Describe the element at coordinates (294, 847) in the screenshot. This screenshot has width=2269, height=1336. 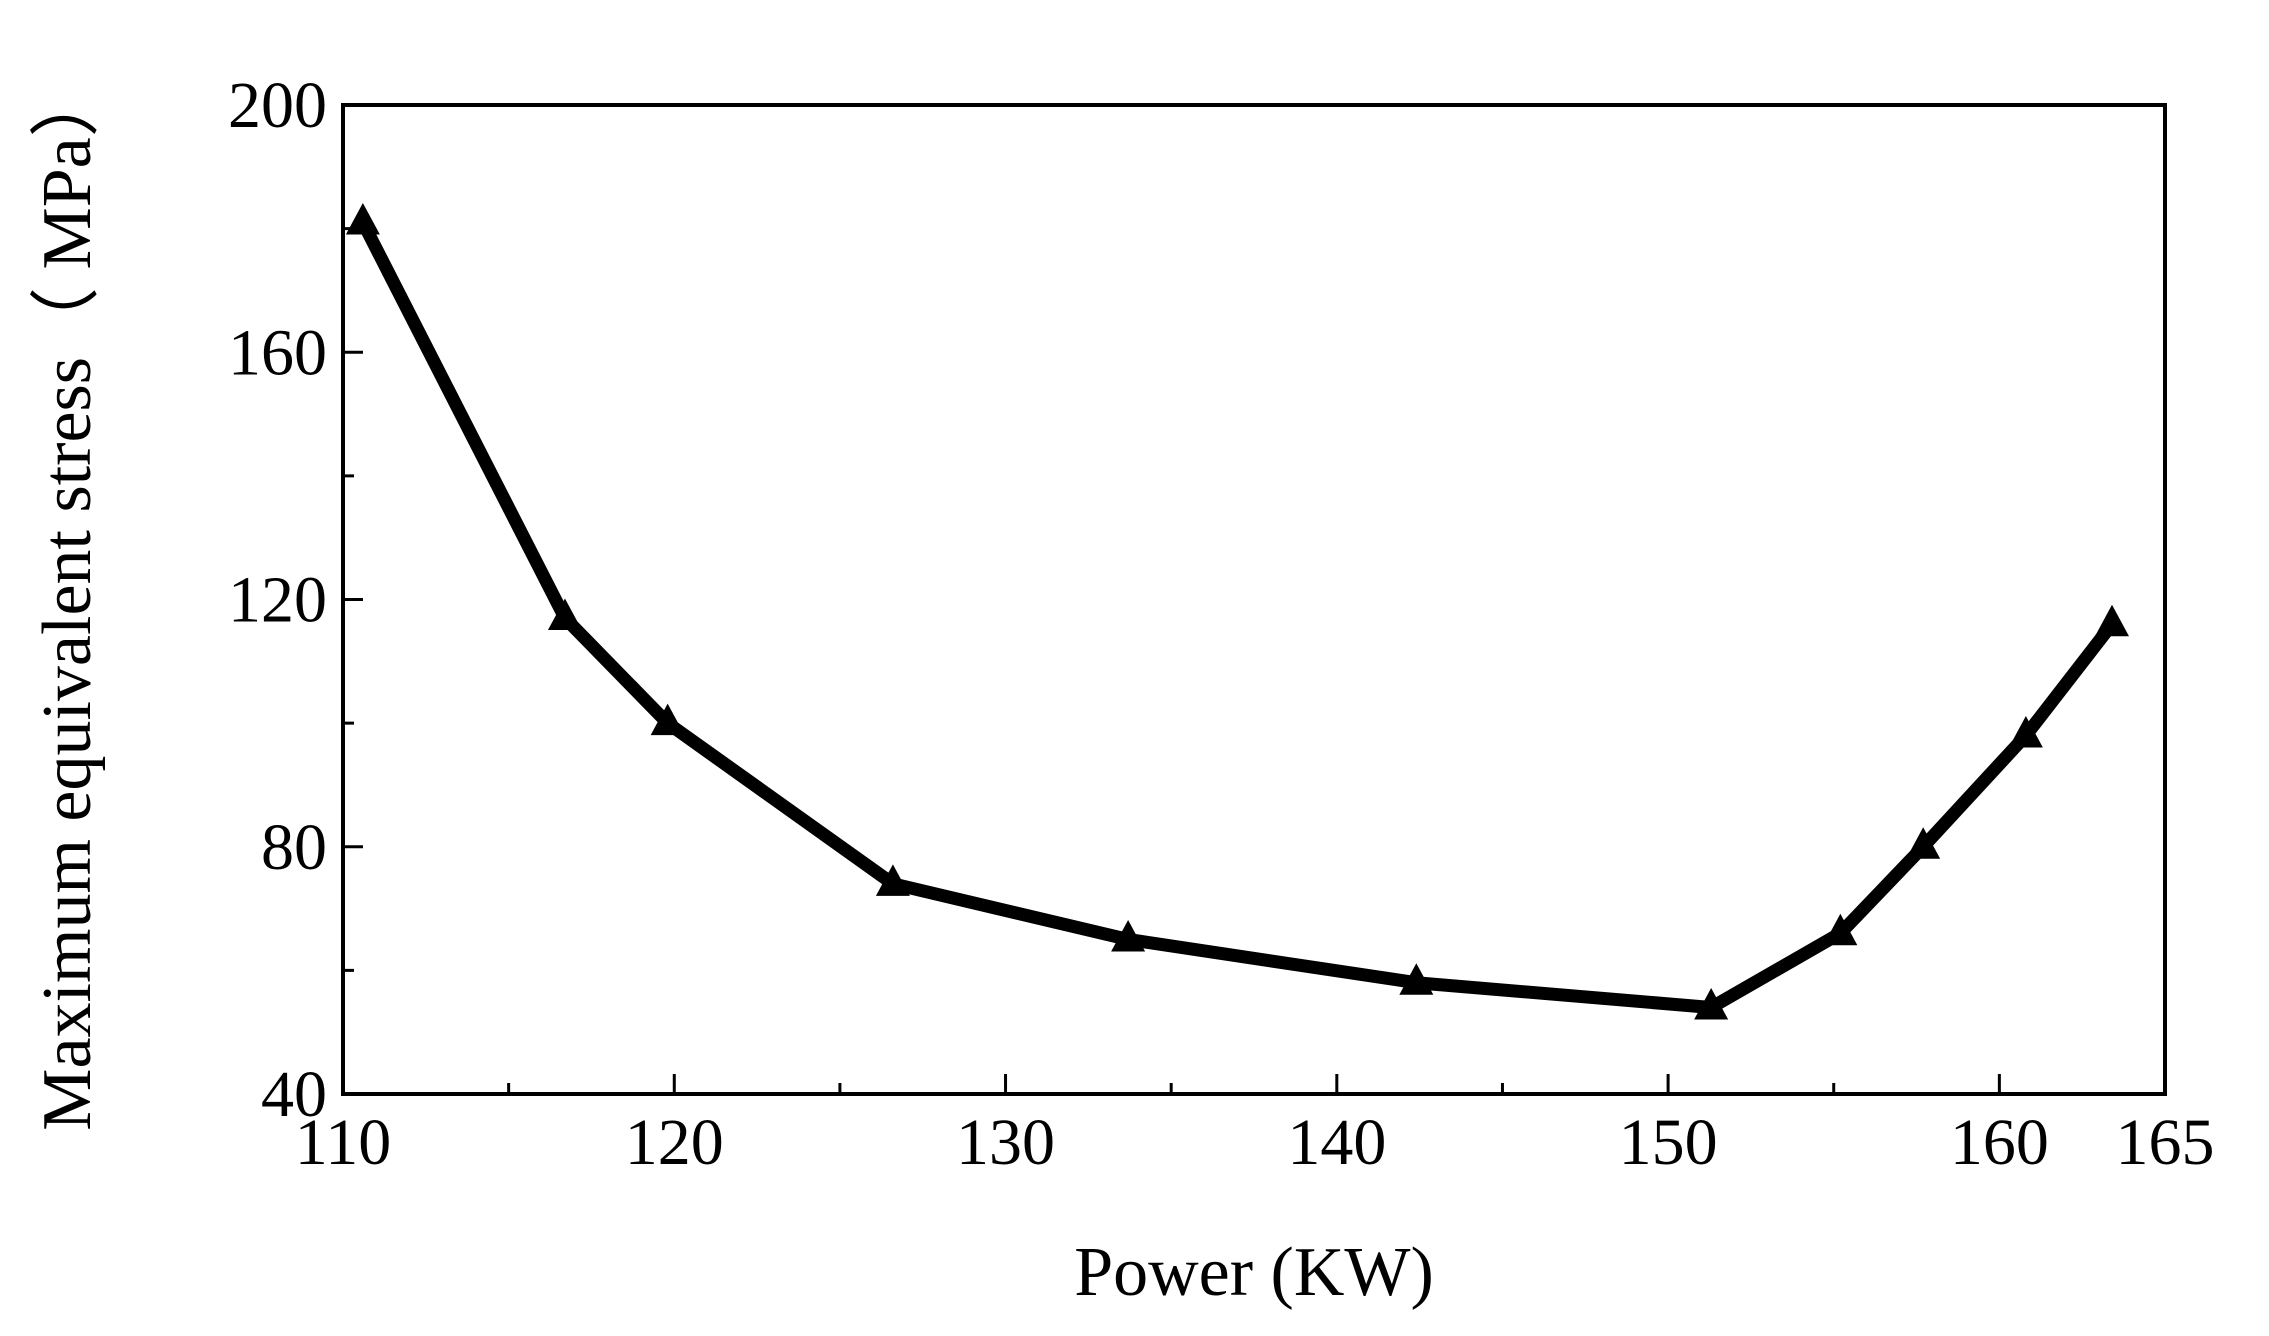
I see `y-tick-label: 80` at that location.